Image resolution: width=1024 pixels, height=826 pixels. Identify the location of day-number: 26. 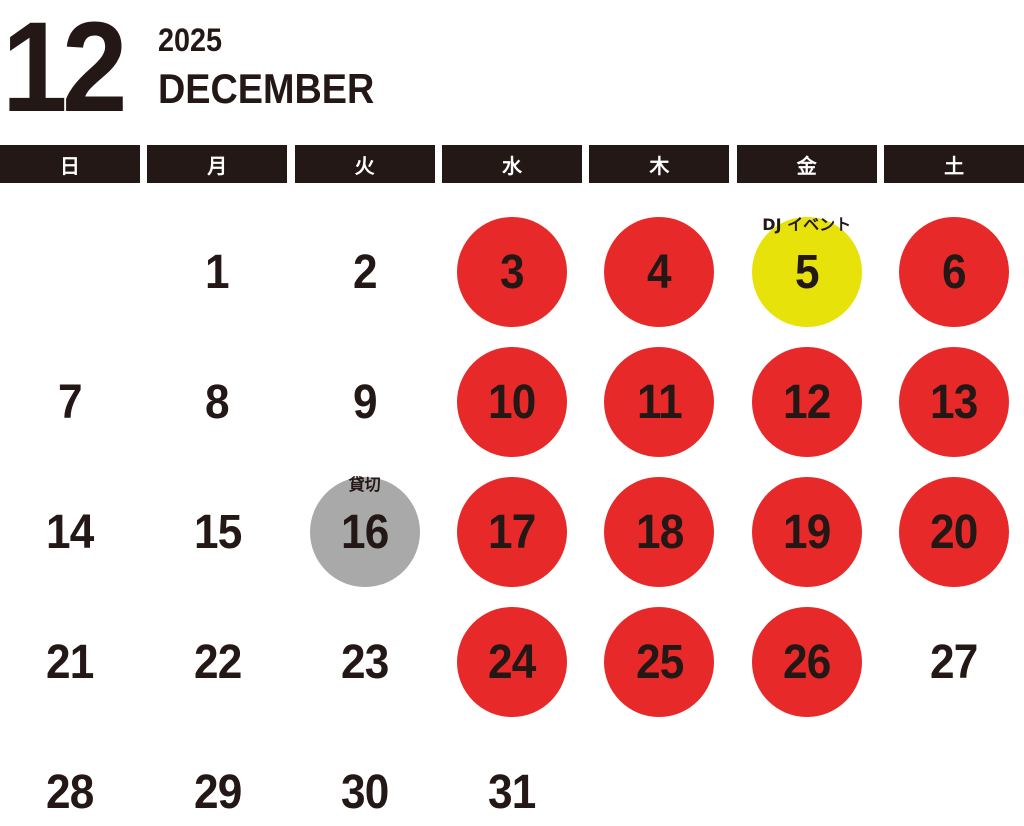
(807, 662).